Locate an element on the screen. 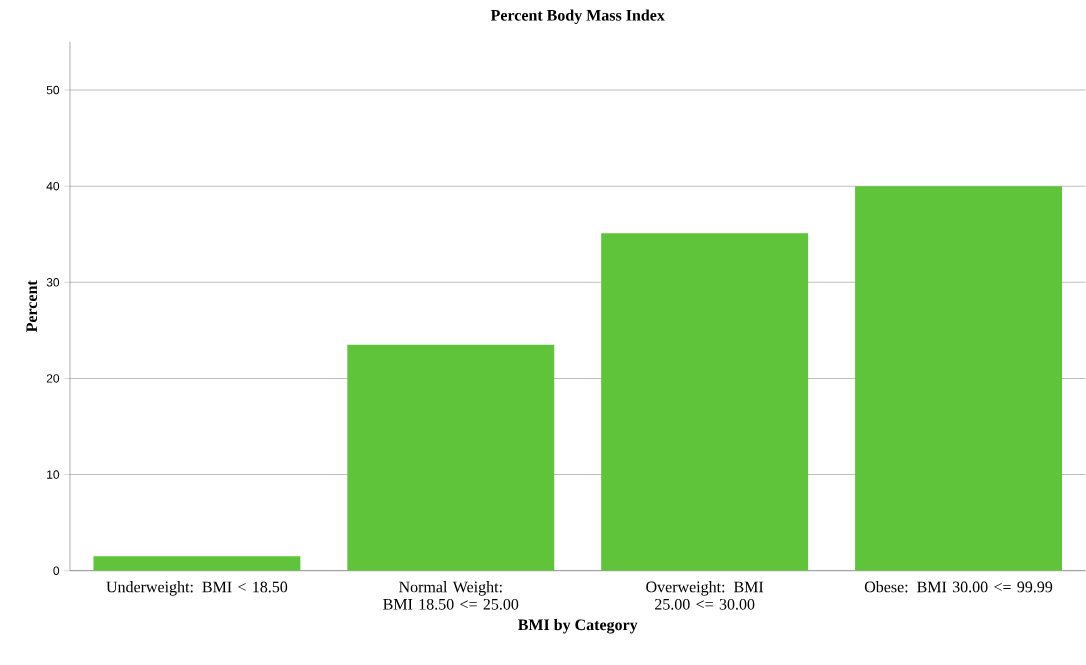 Image resolution: width=1086 pixels, height=665 pixels. x-tick-label: Overweight: BMI 25.00 <= 30.00 is located at coordinates (705, 595).